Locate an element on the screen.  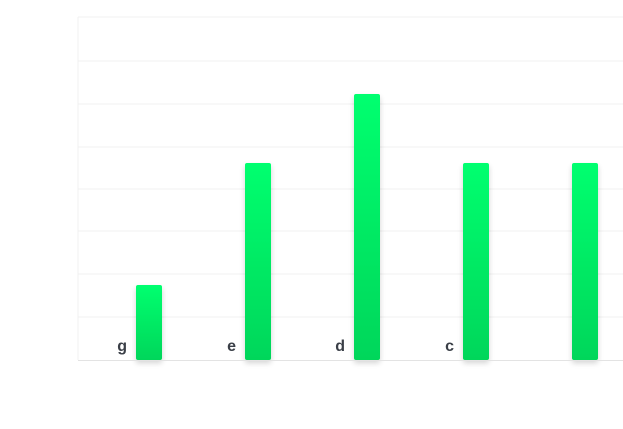
category-label-d: d is located at coordinates (340, 346).